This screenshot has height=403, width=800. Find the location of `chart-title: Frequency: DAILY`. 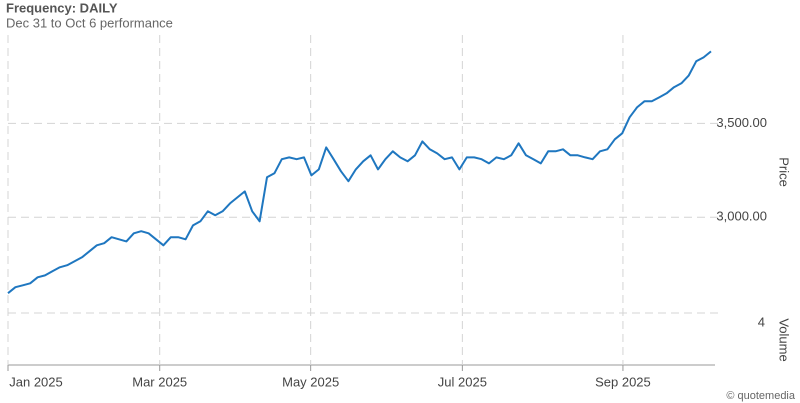

chart-title: Frequency: DAILY is located at coordinates (62, 7).